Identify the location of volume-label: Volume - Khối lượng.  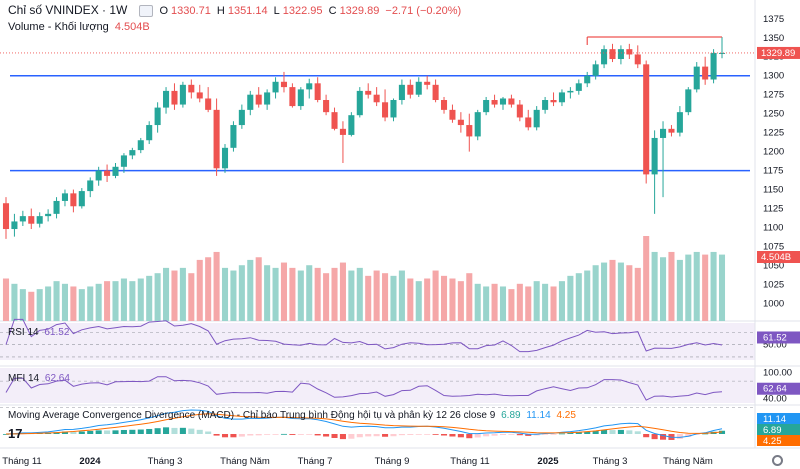
(58, 27).